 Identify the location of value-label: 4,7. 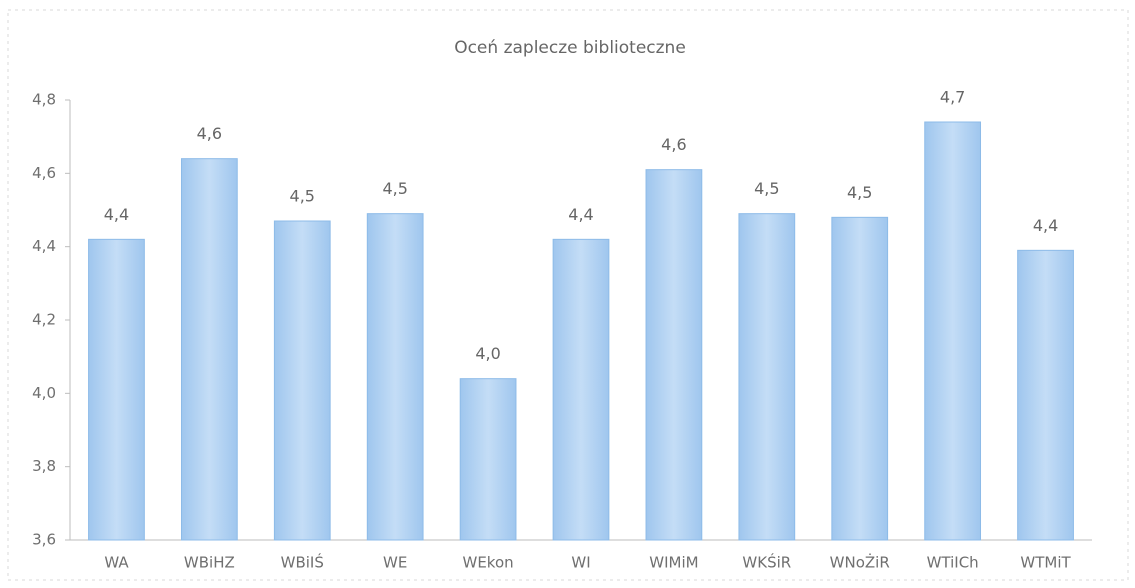
(952, 97).